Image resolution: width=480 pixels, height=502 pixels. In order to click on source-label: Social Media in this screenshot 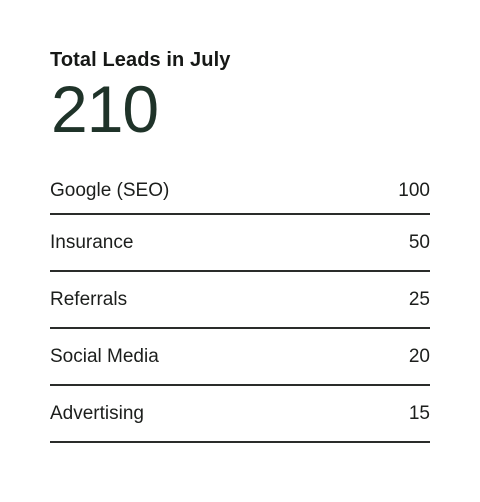, I will do `click(104, 356)`.